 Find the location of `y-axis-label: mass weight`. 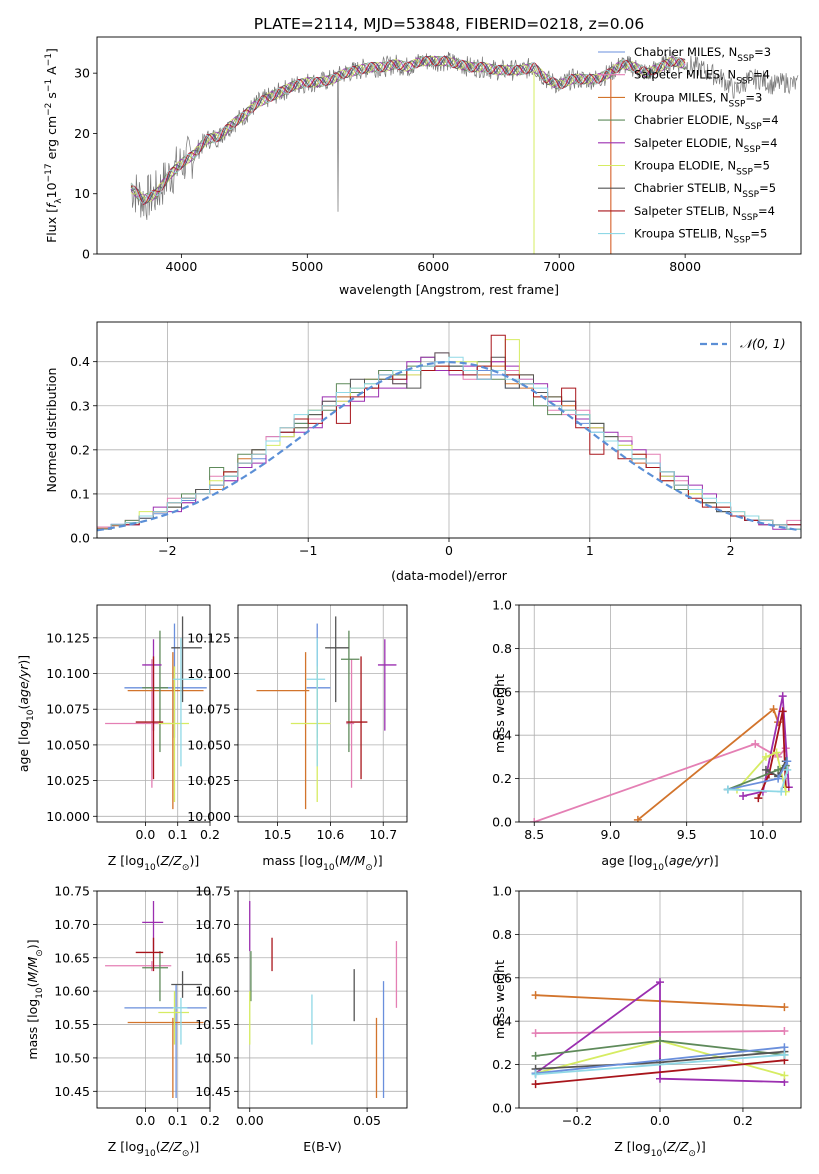

y-axis-label: mass weight is located at coordinates (499, 999).